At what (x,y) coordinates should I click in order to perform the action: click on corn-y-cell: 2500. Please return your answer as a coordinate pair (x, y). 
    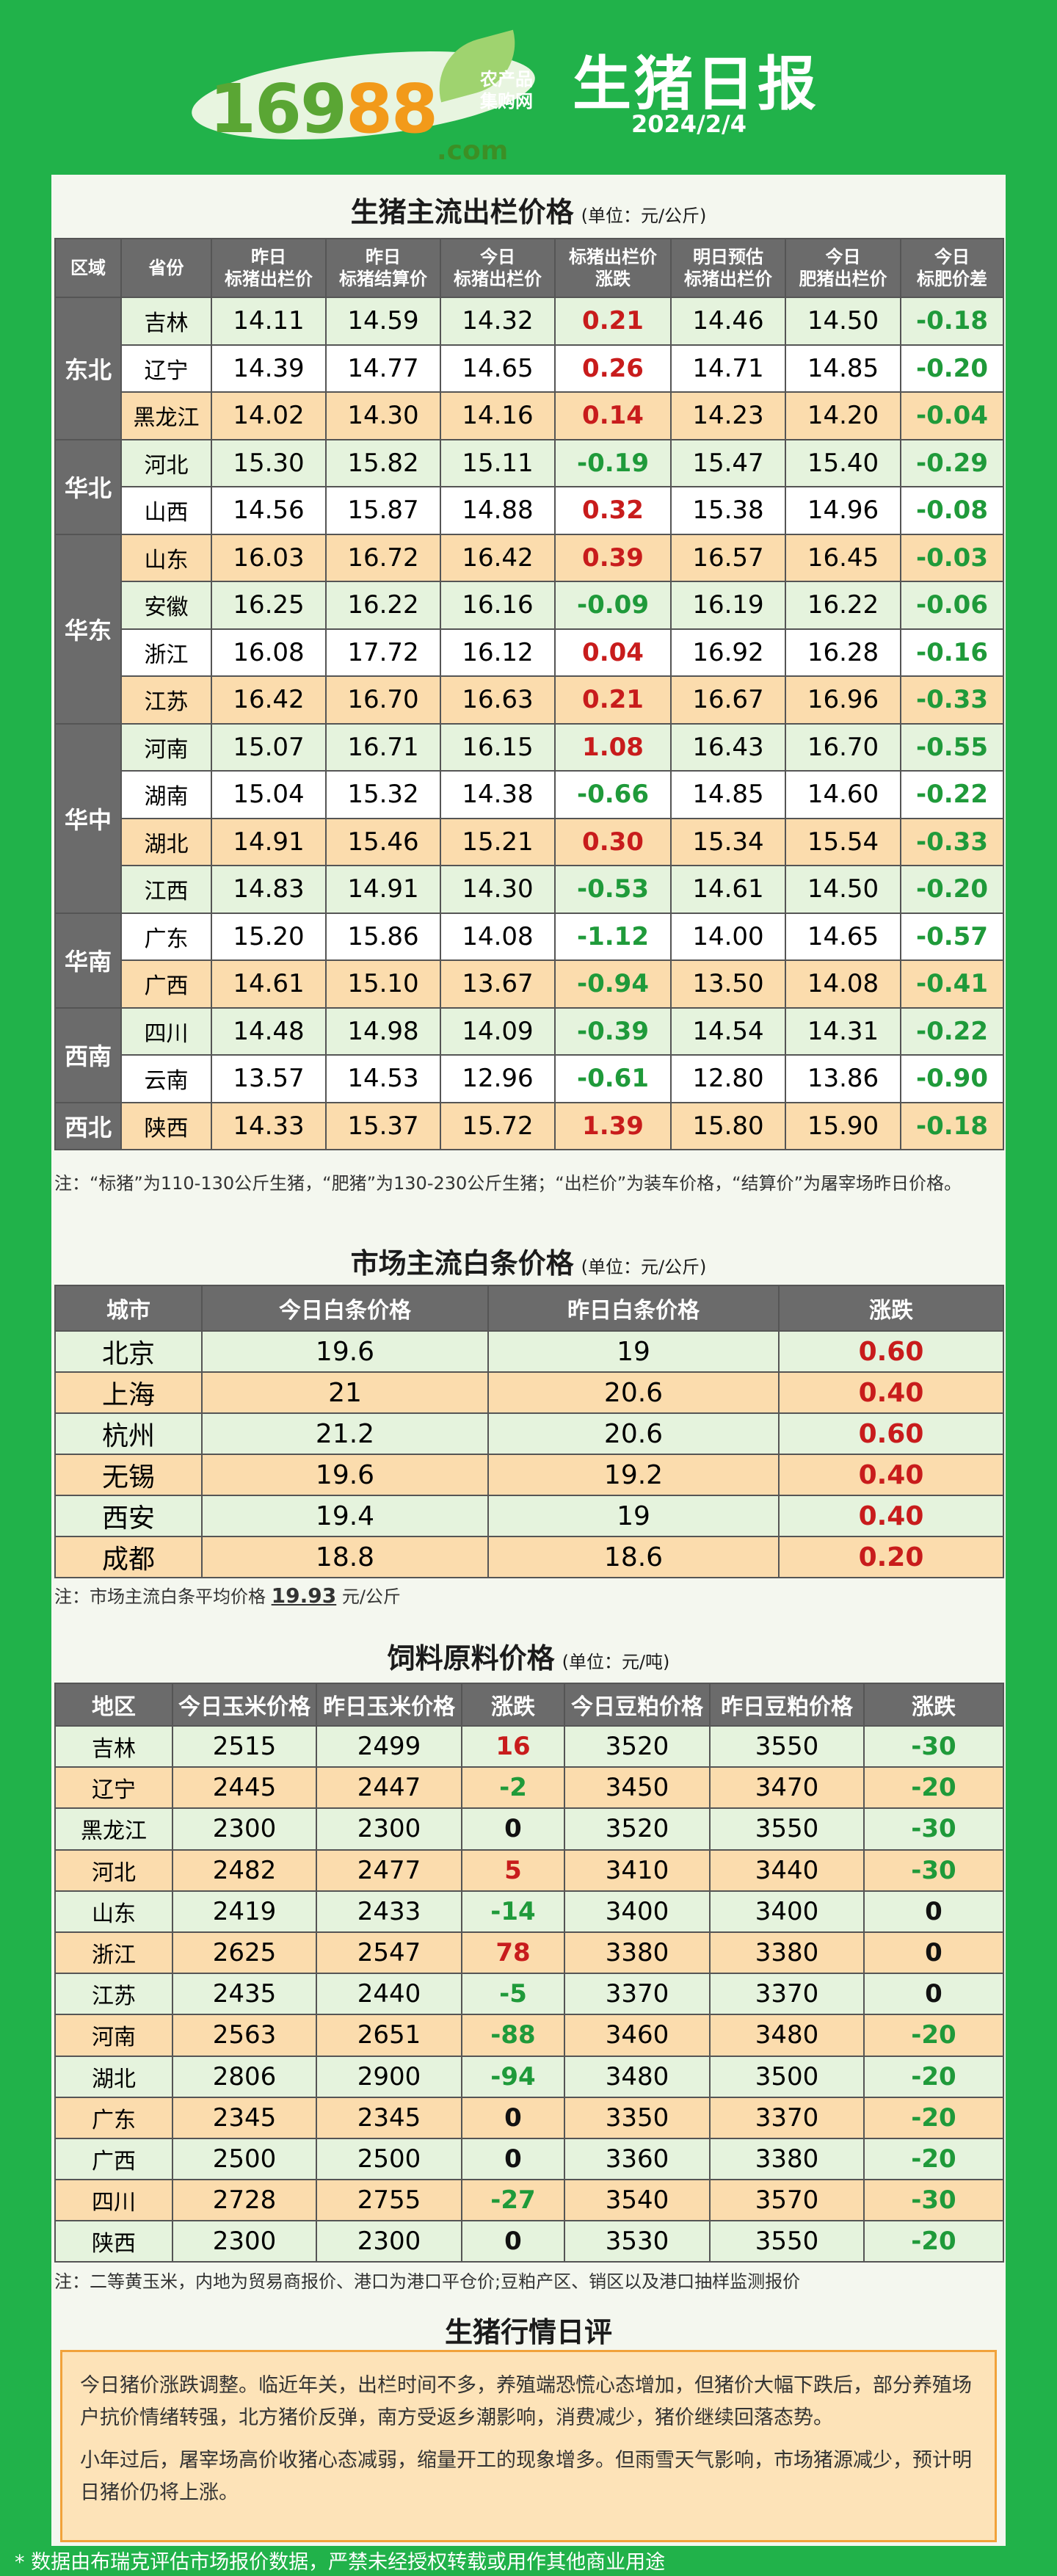
    Looking at the image, I should click on (389, 2159).